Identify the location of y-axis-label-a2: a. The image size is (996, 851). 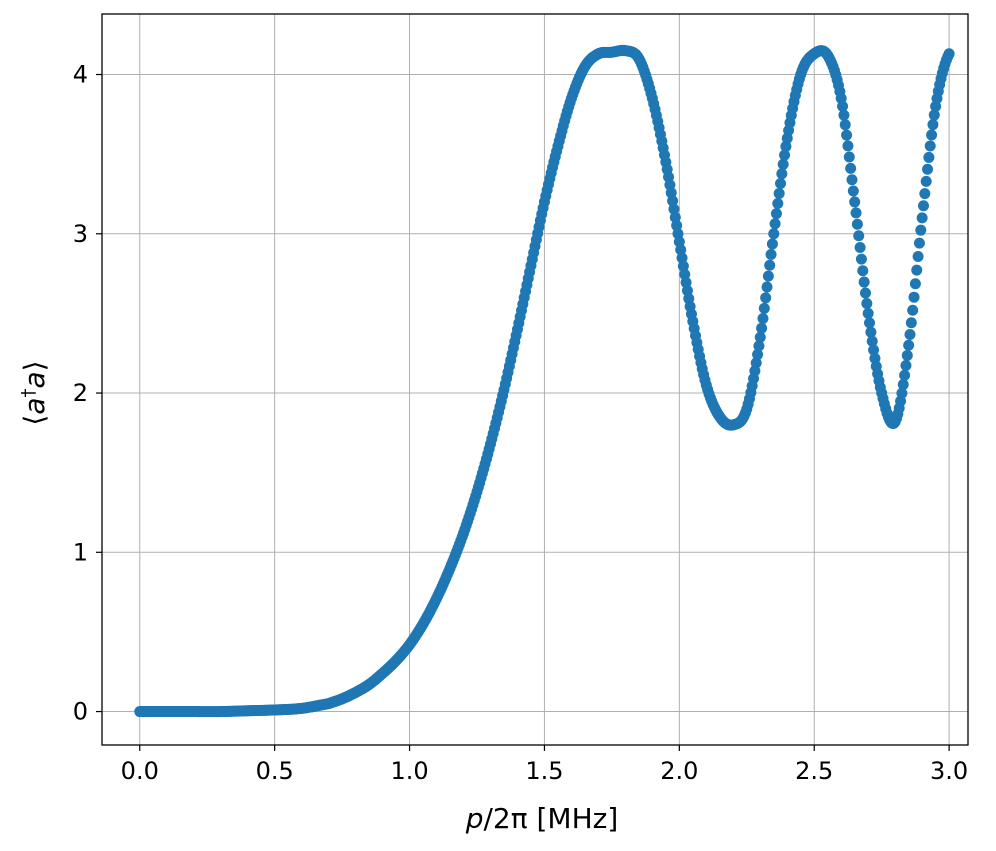
(34, 379).